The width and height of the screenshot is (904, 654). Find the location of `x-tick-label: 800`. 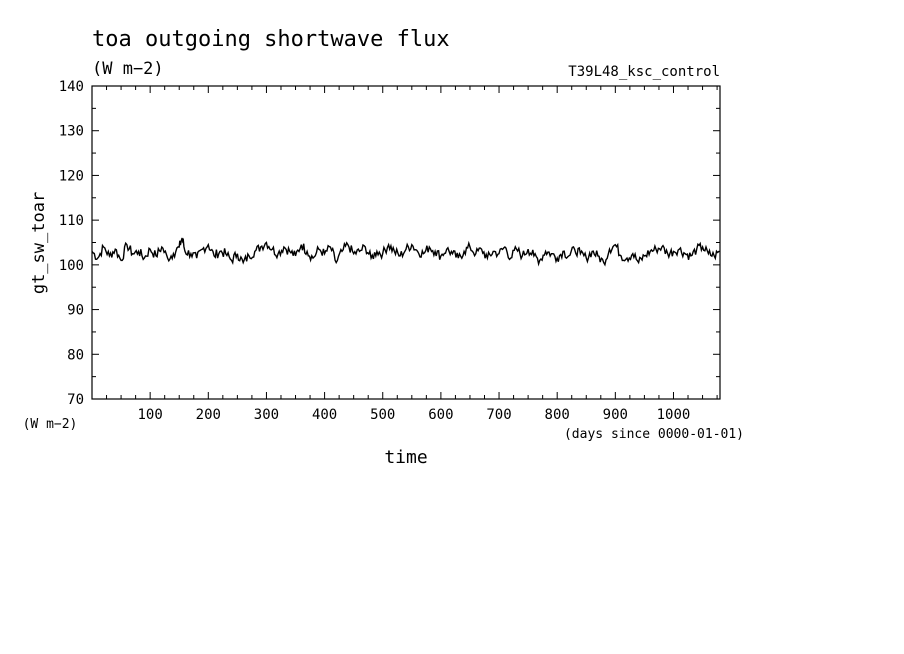

x-tick-label: 800 is located at coordinates (557, 415).